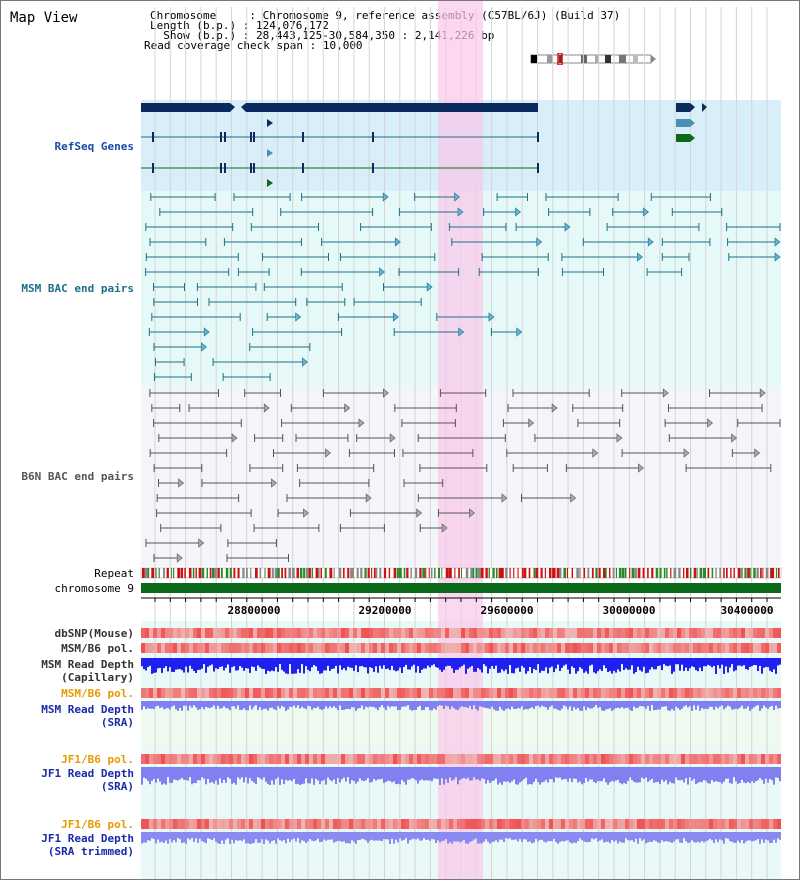  Describe the element at coordinates (461, 776) in the screenshot. I see `jf1-depth-sra-track` at that location.